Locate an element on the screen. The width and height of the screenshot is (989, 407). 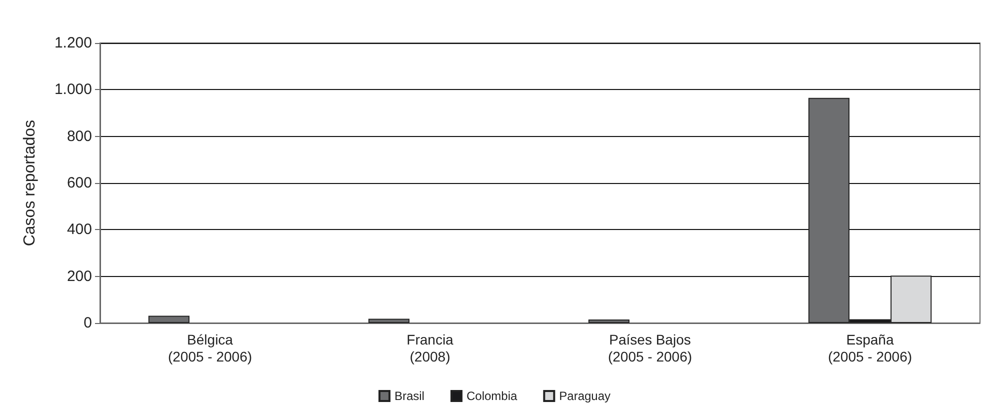
y-tick-label: 1.000 is located at coordinates (73, 89).